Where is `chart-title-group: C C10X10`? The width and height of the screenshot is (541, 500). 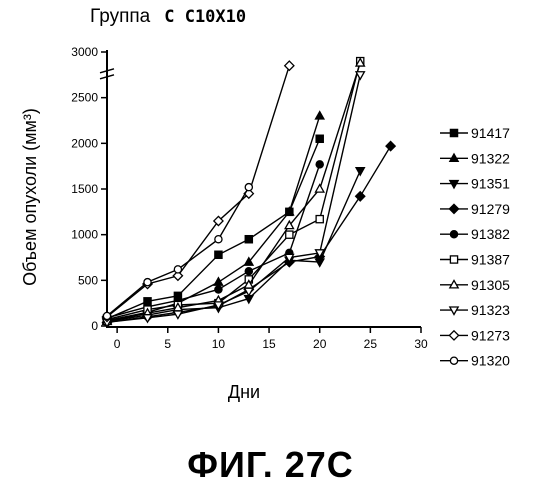 chart-title-group: C C10X10 is located at coordinates (205, 17).